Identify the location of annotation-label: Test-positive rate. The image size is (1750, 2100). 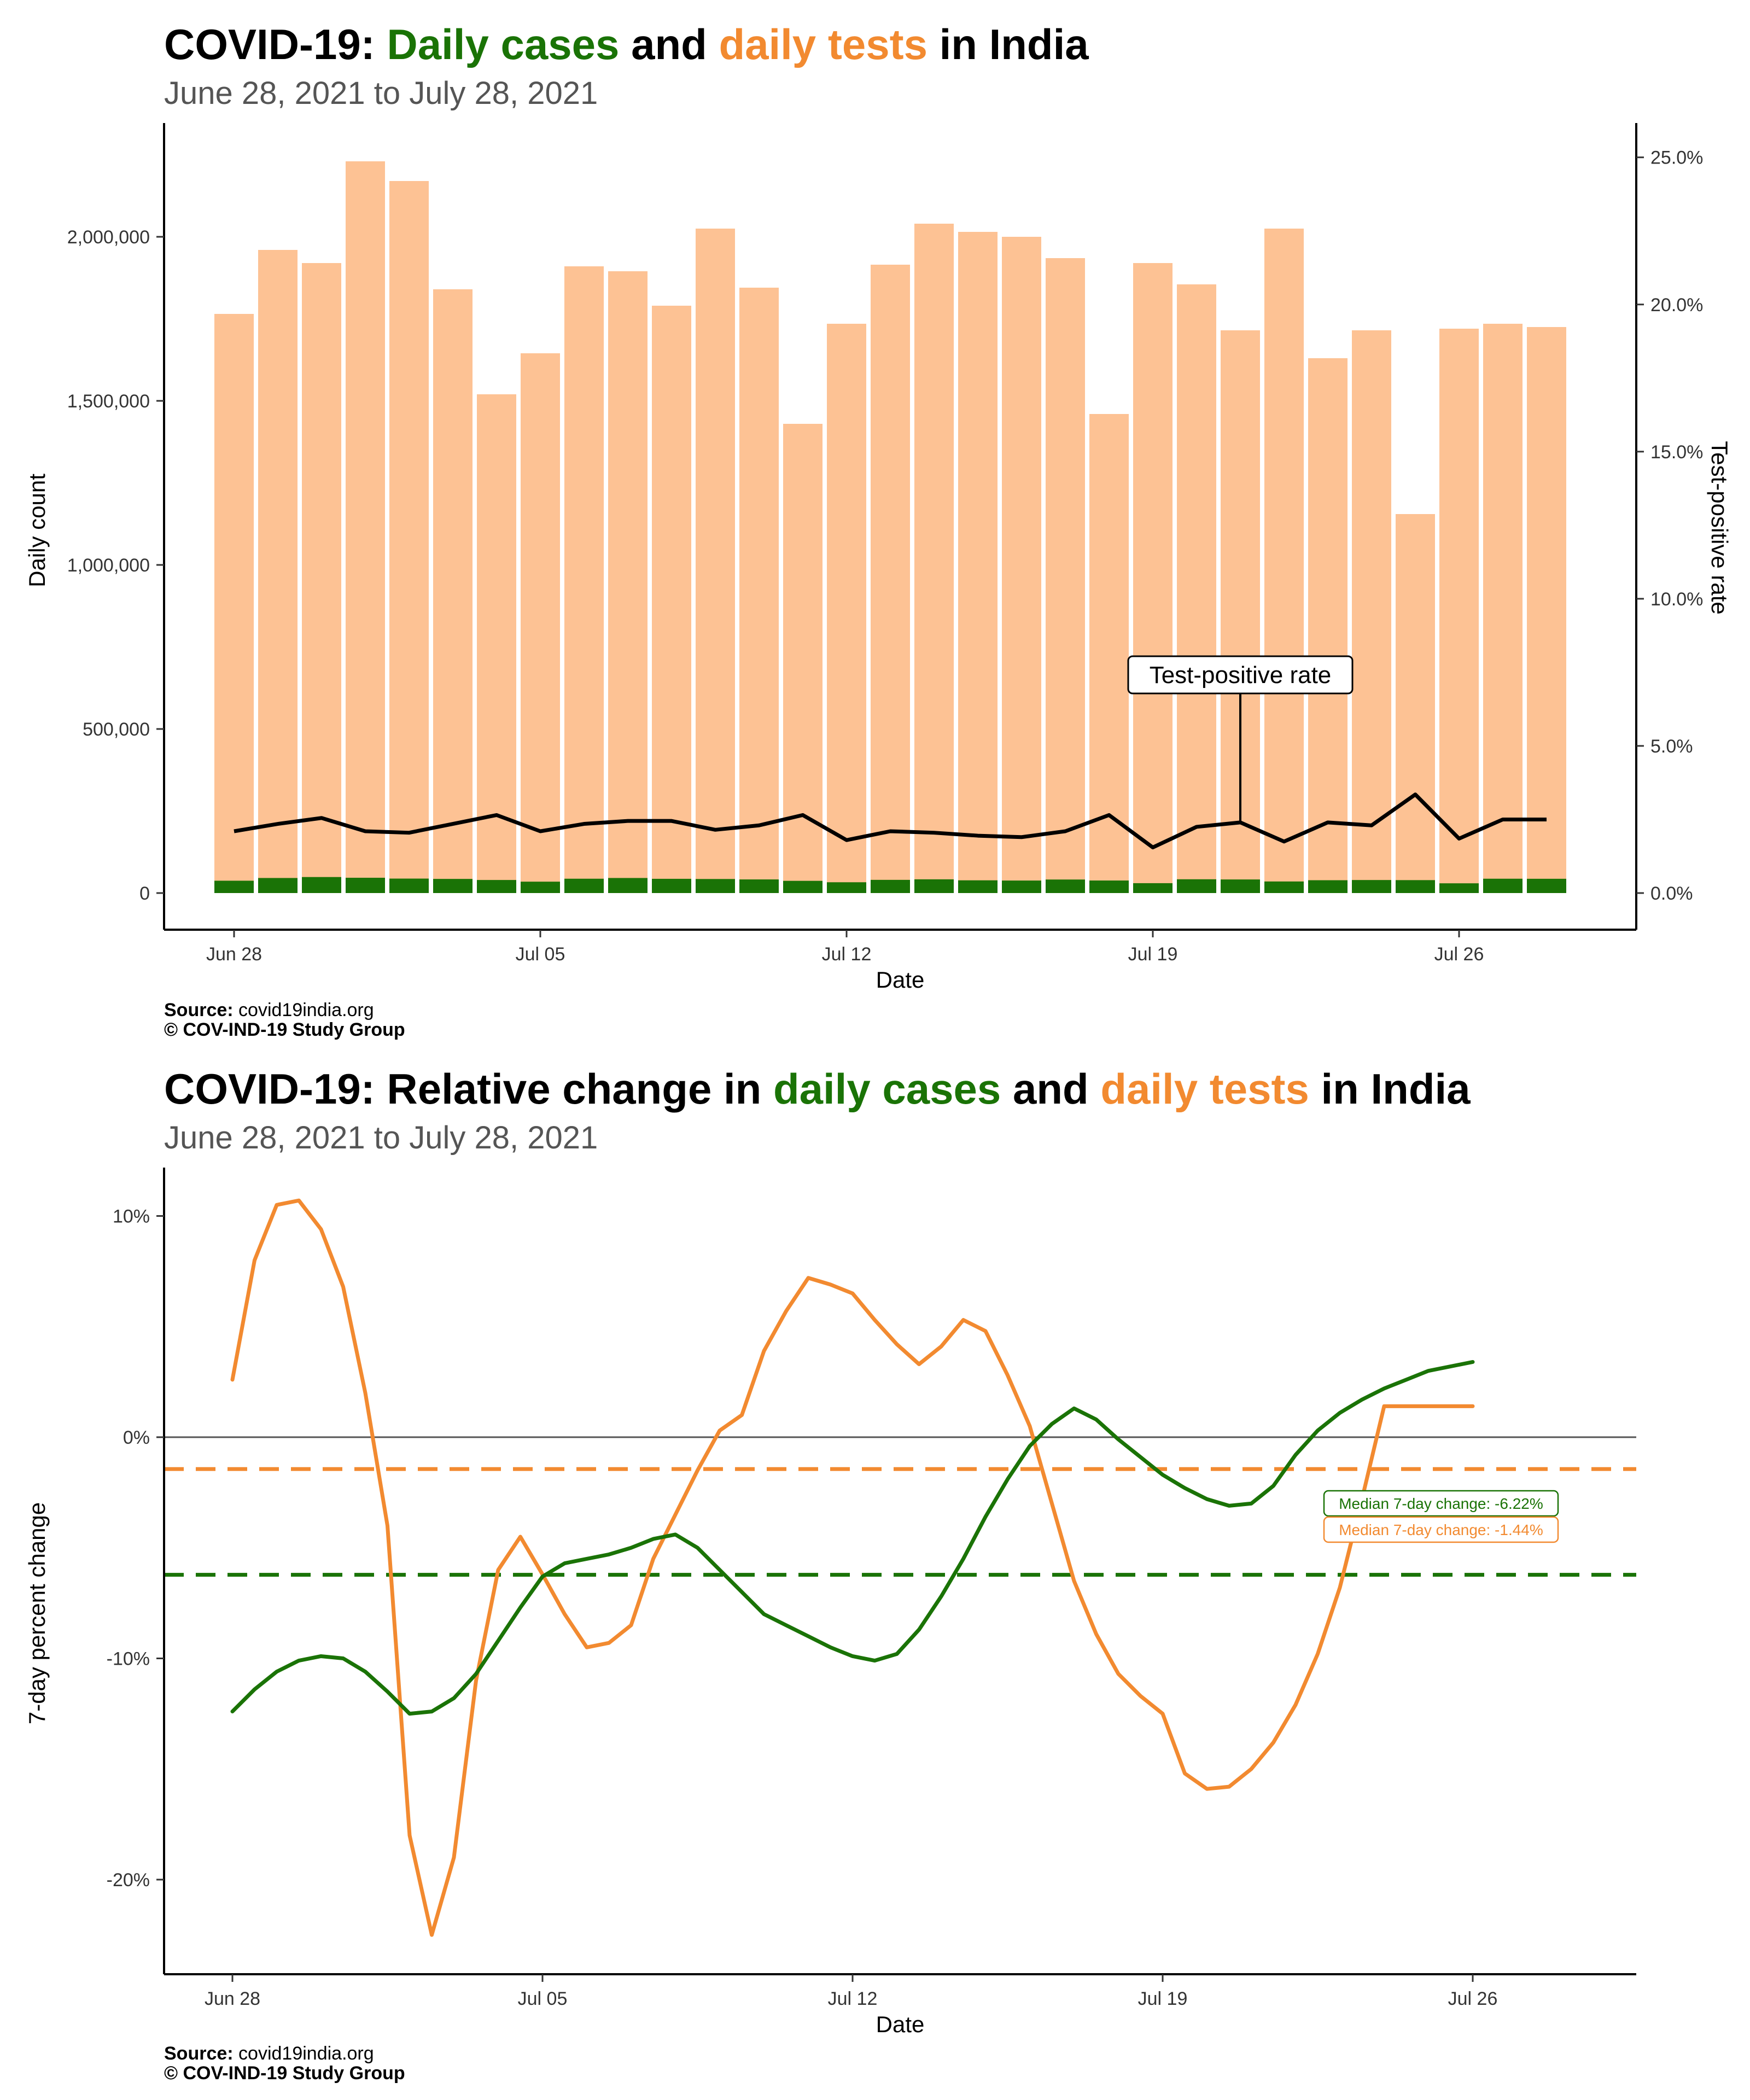
(1241, 675).